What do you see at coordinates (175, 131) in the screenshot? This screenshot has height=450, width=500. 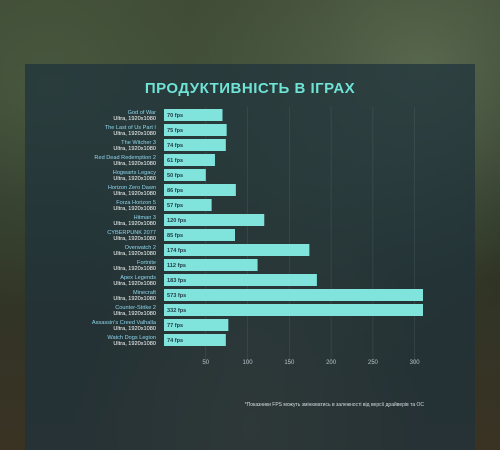 I see `bar-value-label: 75 fps` at bounding box center [175, 131].